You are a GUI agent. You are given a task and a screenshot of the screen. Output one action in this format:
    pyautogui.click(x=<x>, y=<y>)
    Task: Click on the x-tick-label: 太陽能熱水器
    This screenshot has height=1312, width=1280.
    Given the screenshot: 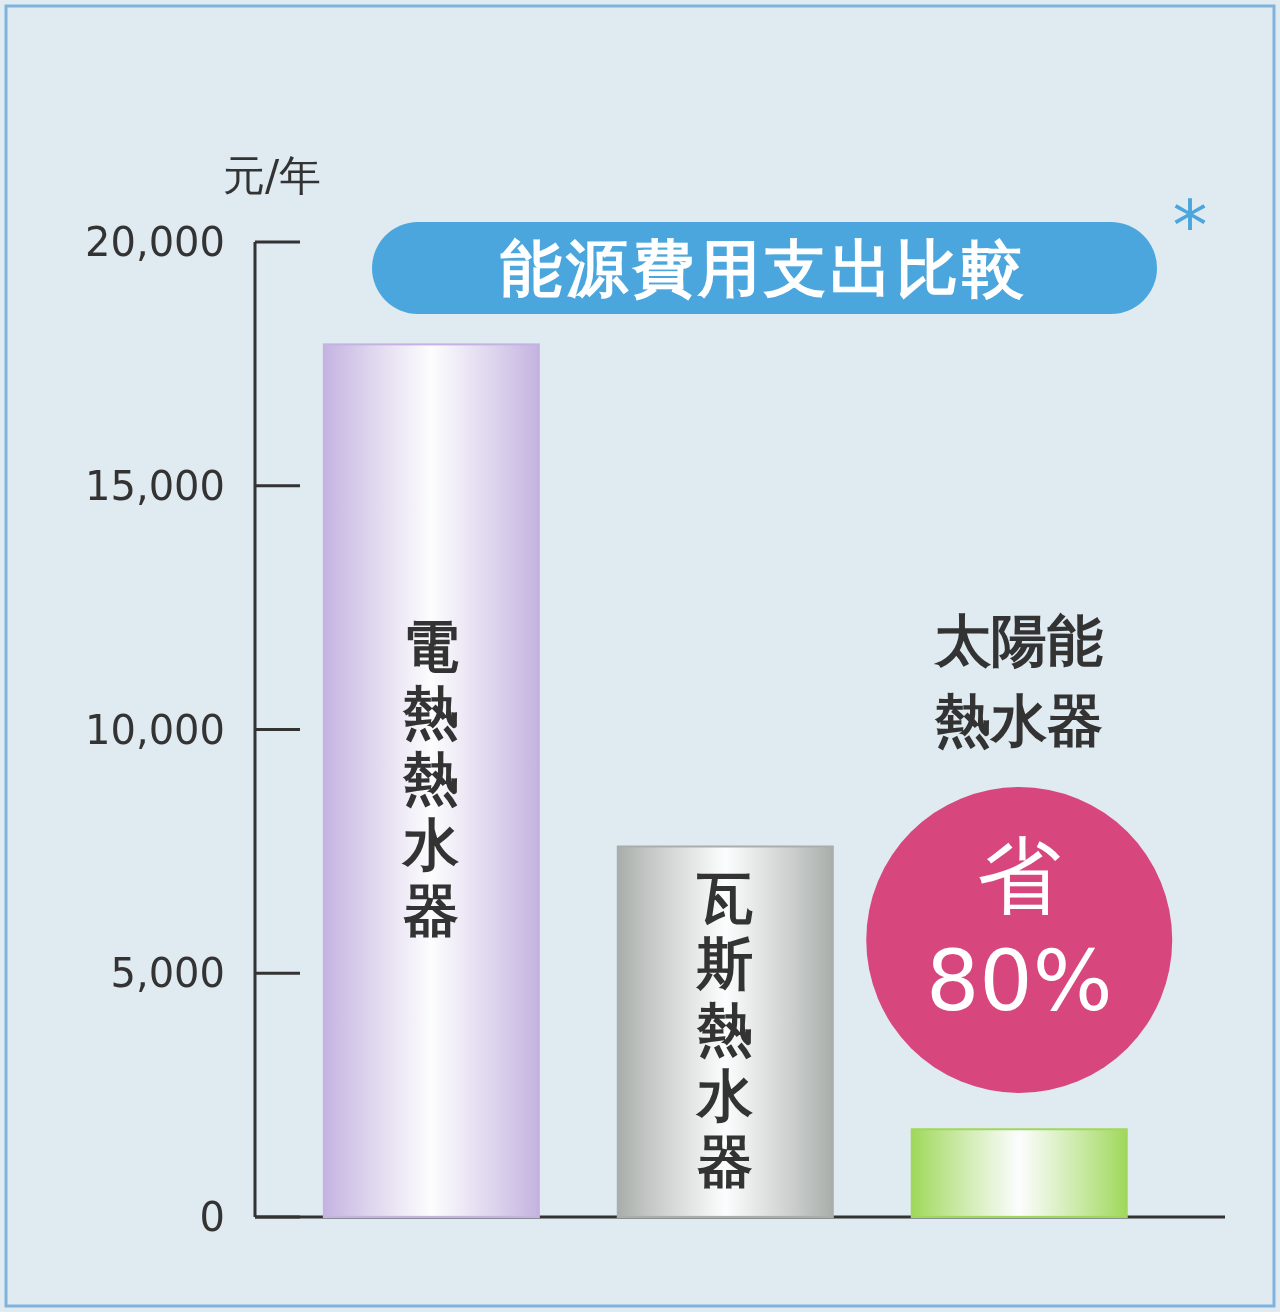 What is the action you would take?
    pyautogui.click(x=1018, y=680)
    